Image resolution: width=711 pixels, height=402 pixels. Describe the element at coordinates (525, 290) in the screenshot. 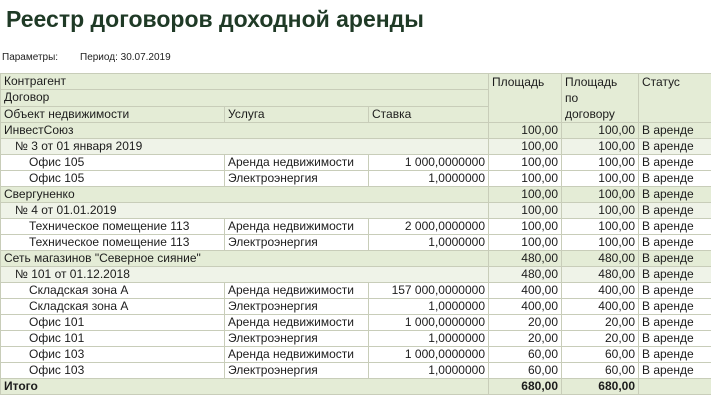

I see `area-value: 400,00` at that location.